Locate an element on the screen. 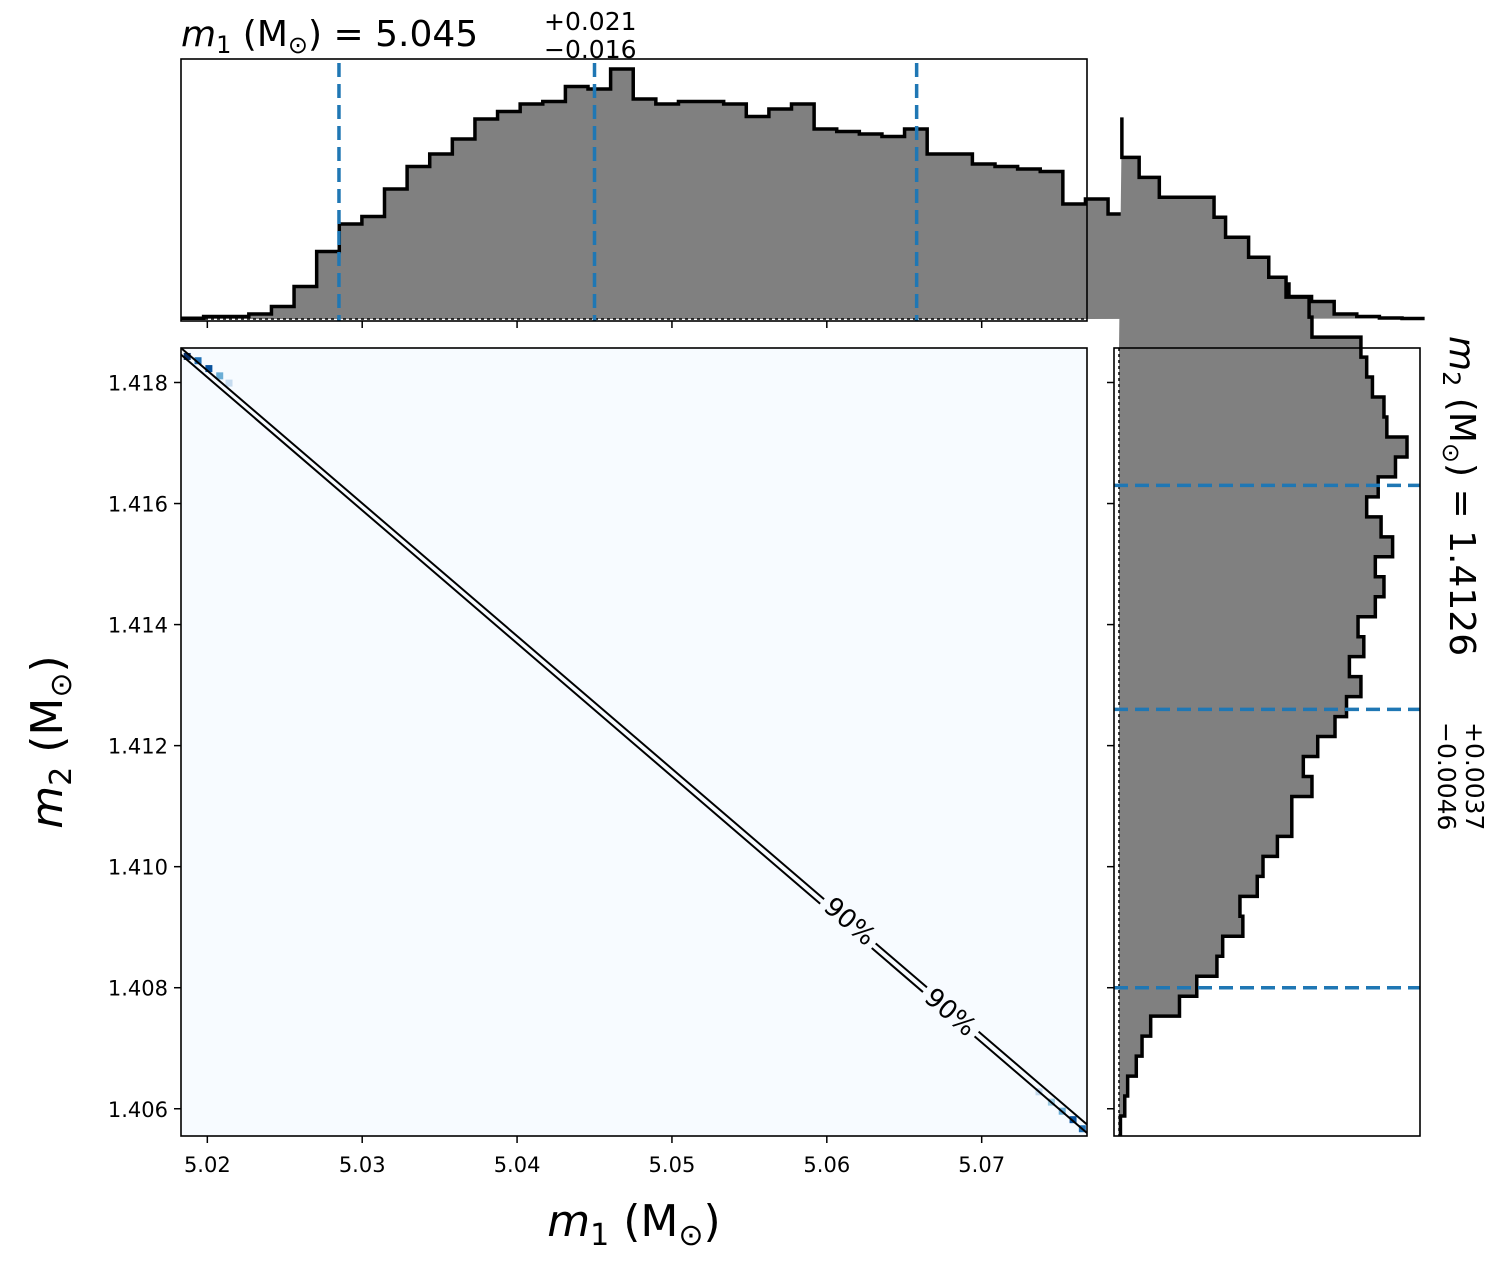  y-tick-label-1: 1.408 is located at coordinates (138, 989).